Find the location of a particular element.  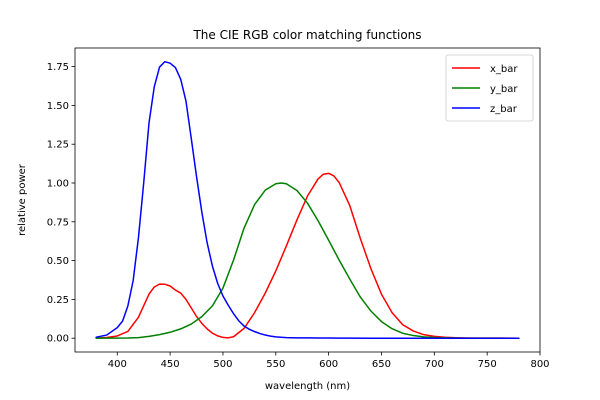

x-tick-label: 750 is located at coordinates (487, 364).